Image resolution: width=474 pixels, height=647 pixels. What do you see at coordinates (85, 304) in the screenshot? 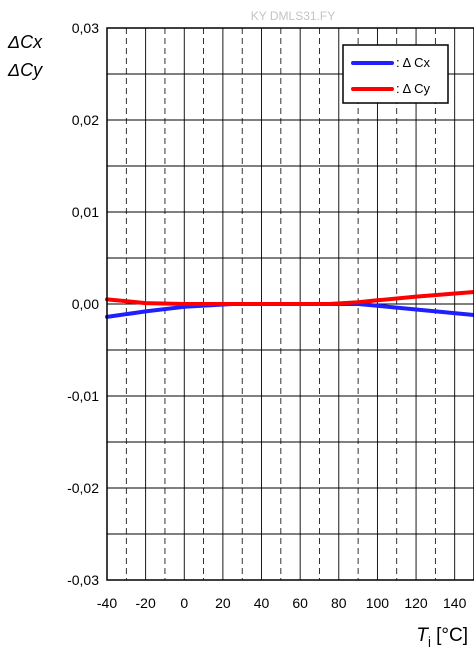
I see `y-tick-label: 0,00` at bounding box center [85, 304].